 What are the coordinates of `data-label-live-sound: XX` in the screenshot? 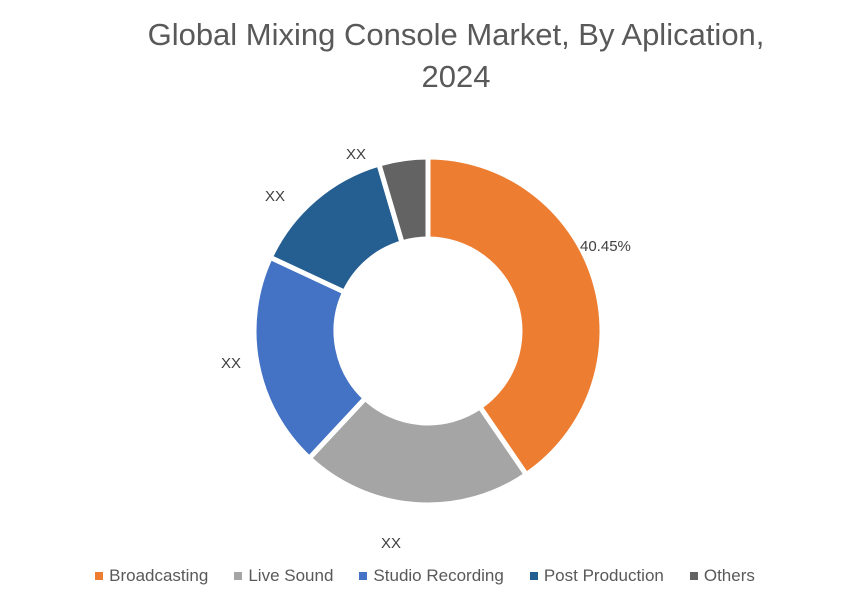 It's located at (391, 543).